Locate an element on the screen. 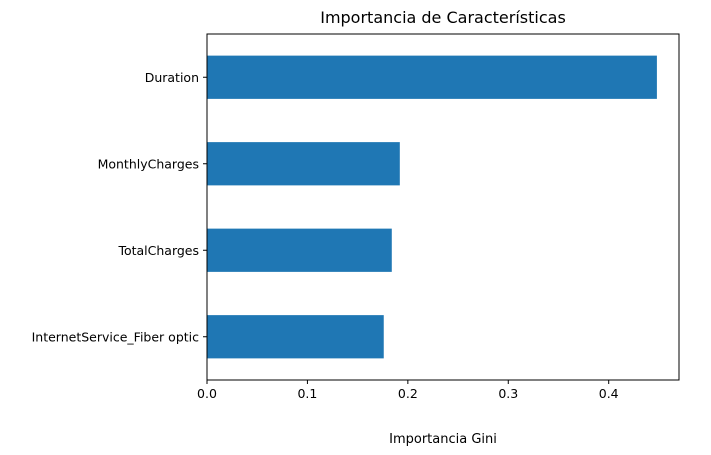 Image resolution: width=711 pixels, height=455 pixels. y-tick-label: Duration is located at coordinates (172, 77).